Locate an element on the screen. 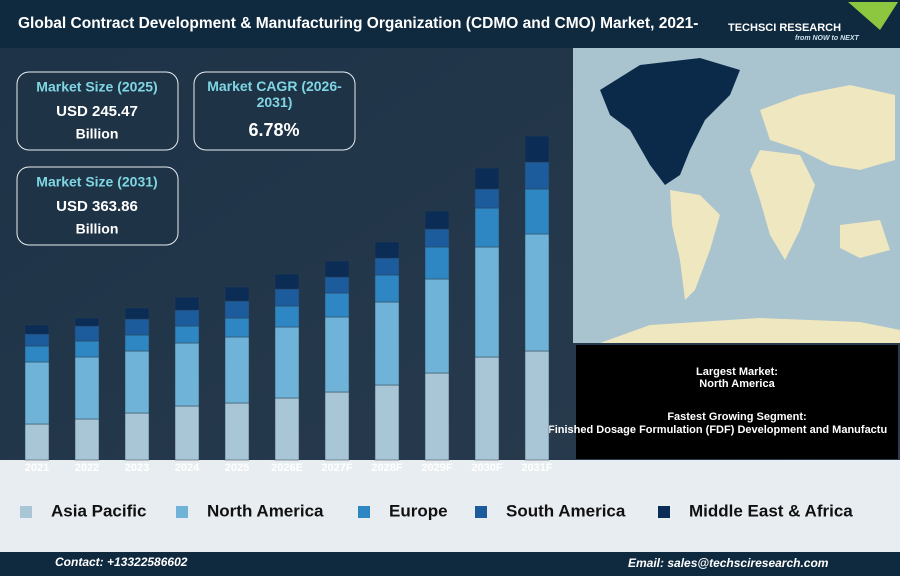 This screenshot has width=900, height=576. legend-label: Europe is located at coordinates (418, 510).